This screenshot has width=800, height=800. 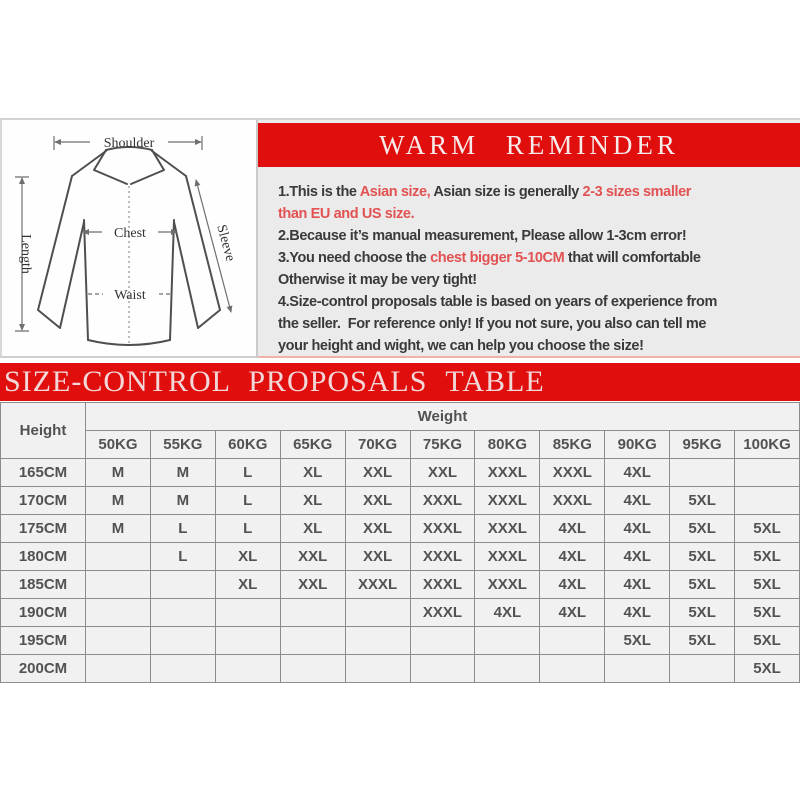 I want to click on waist-measure: Waist, so click(x=130, y=295).